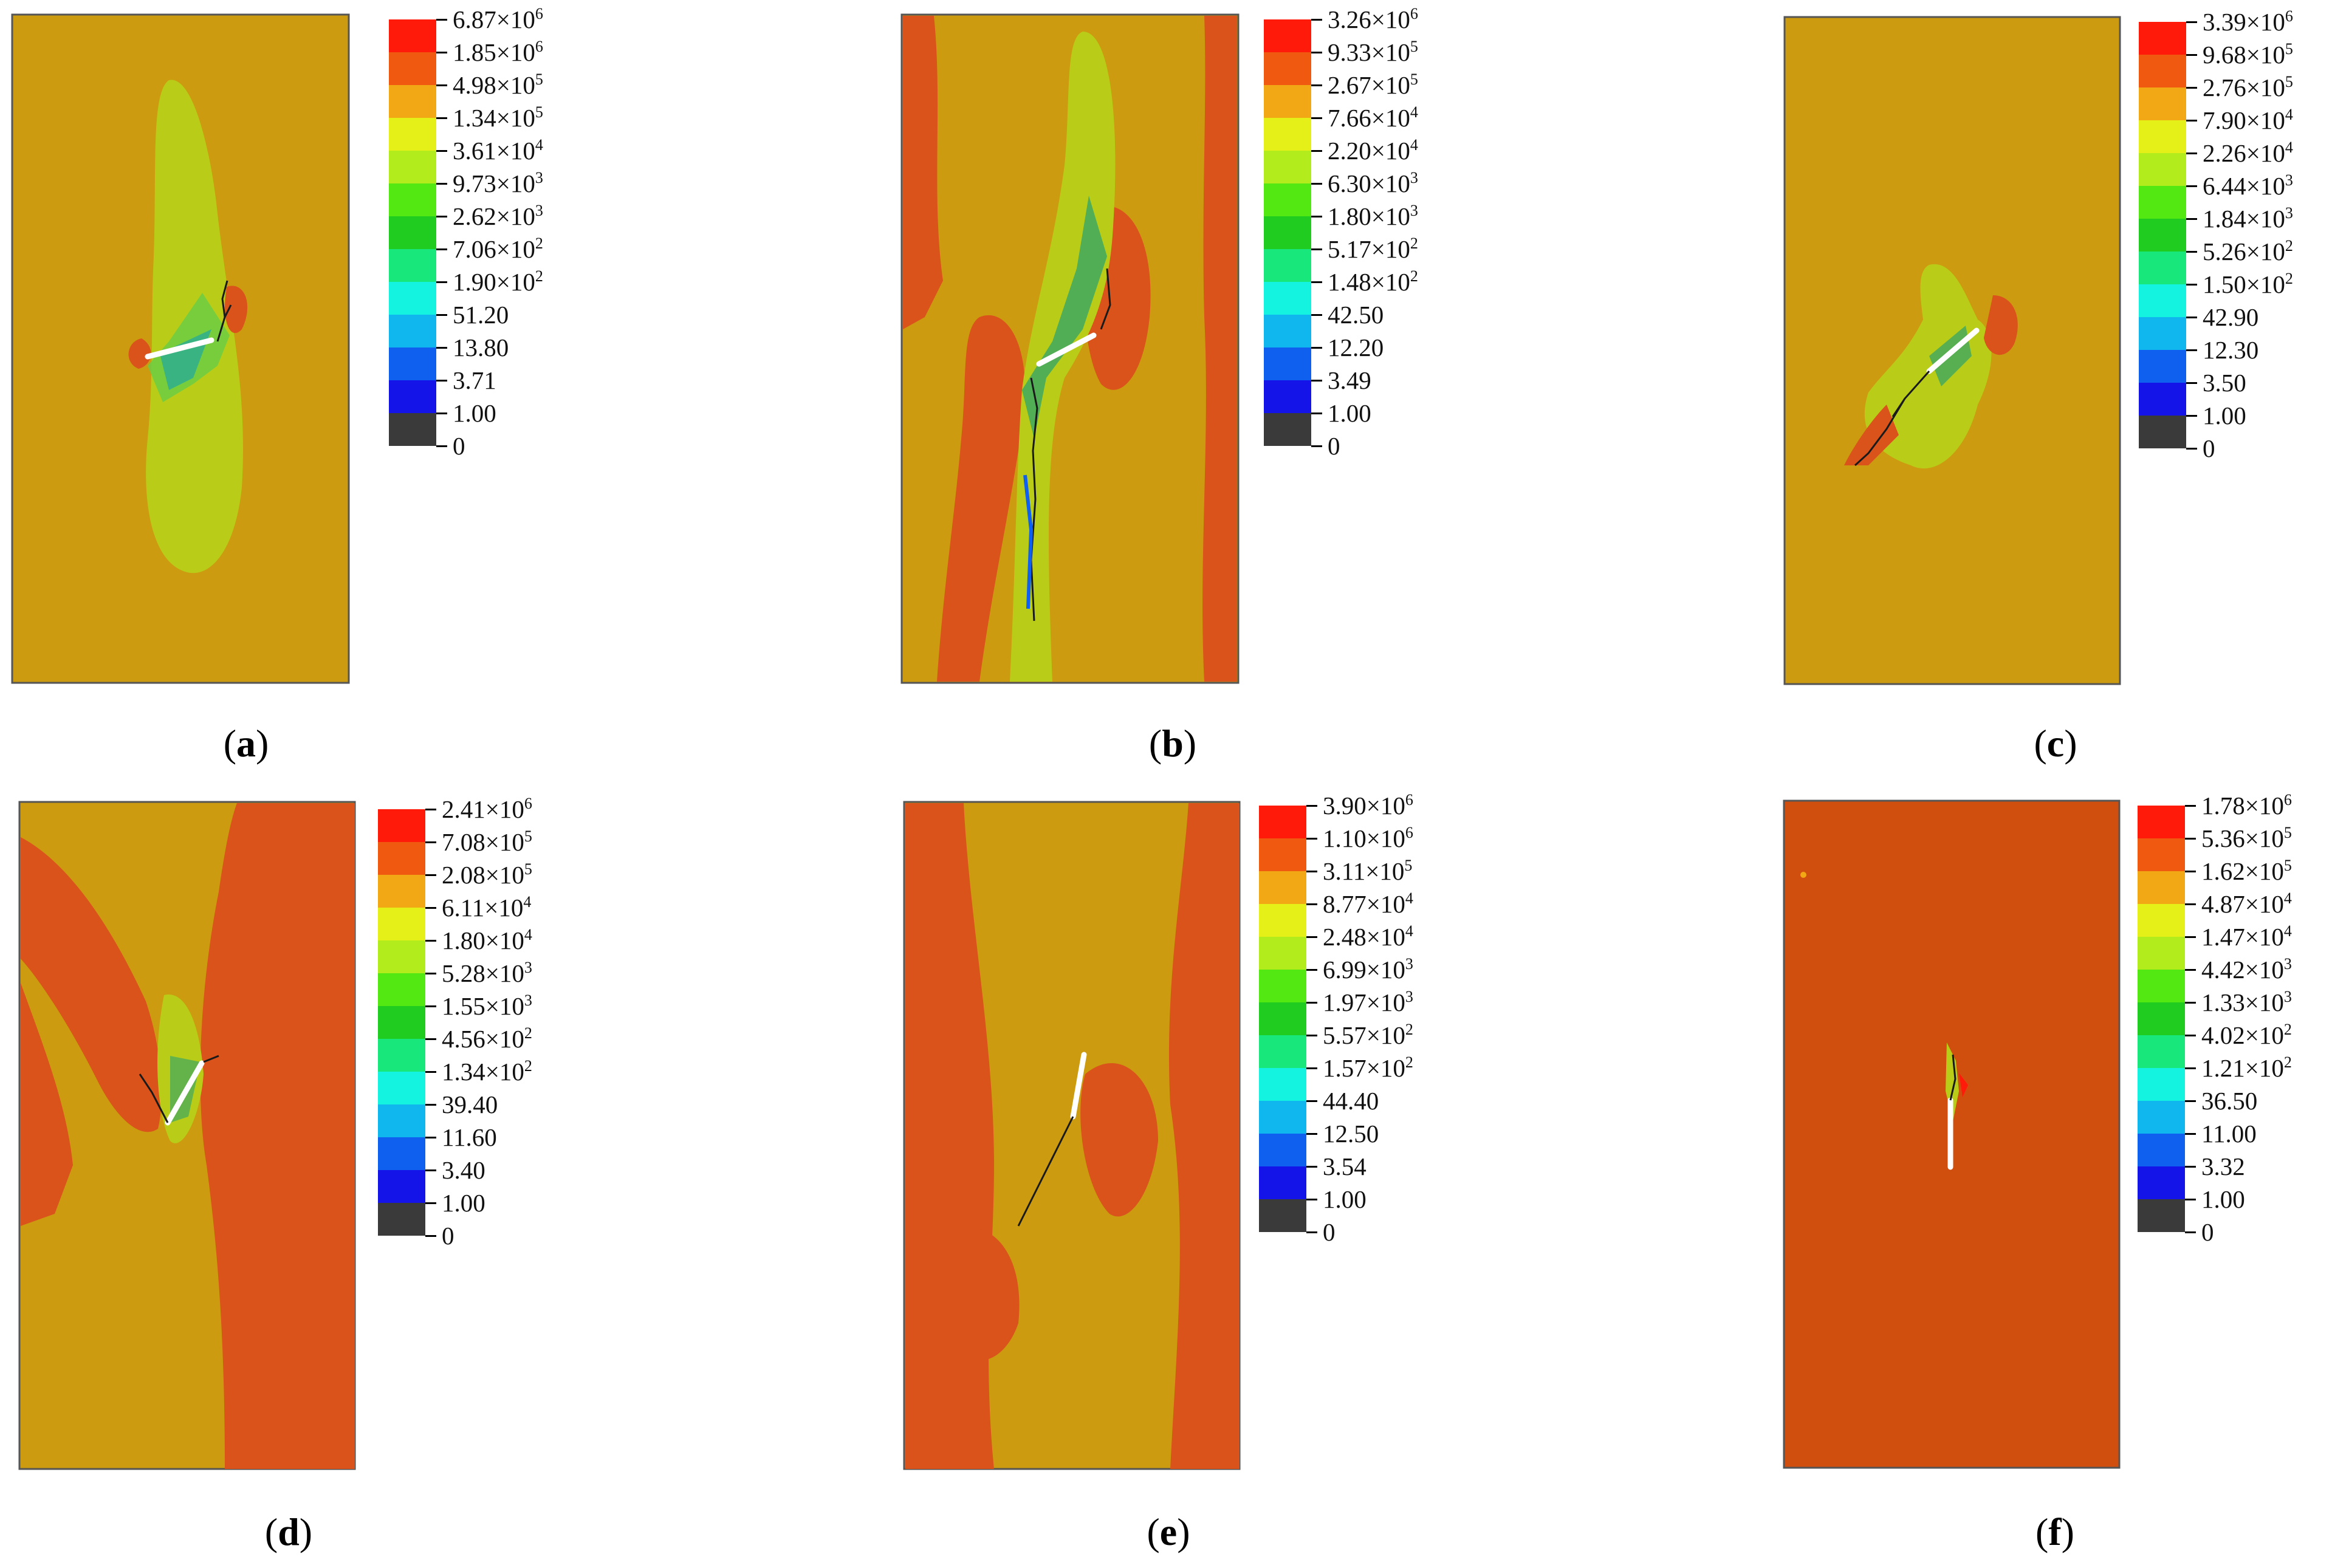  I want to click on legend-label: 1.85×10⁶, so click(498, 52).